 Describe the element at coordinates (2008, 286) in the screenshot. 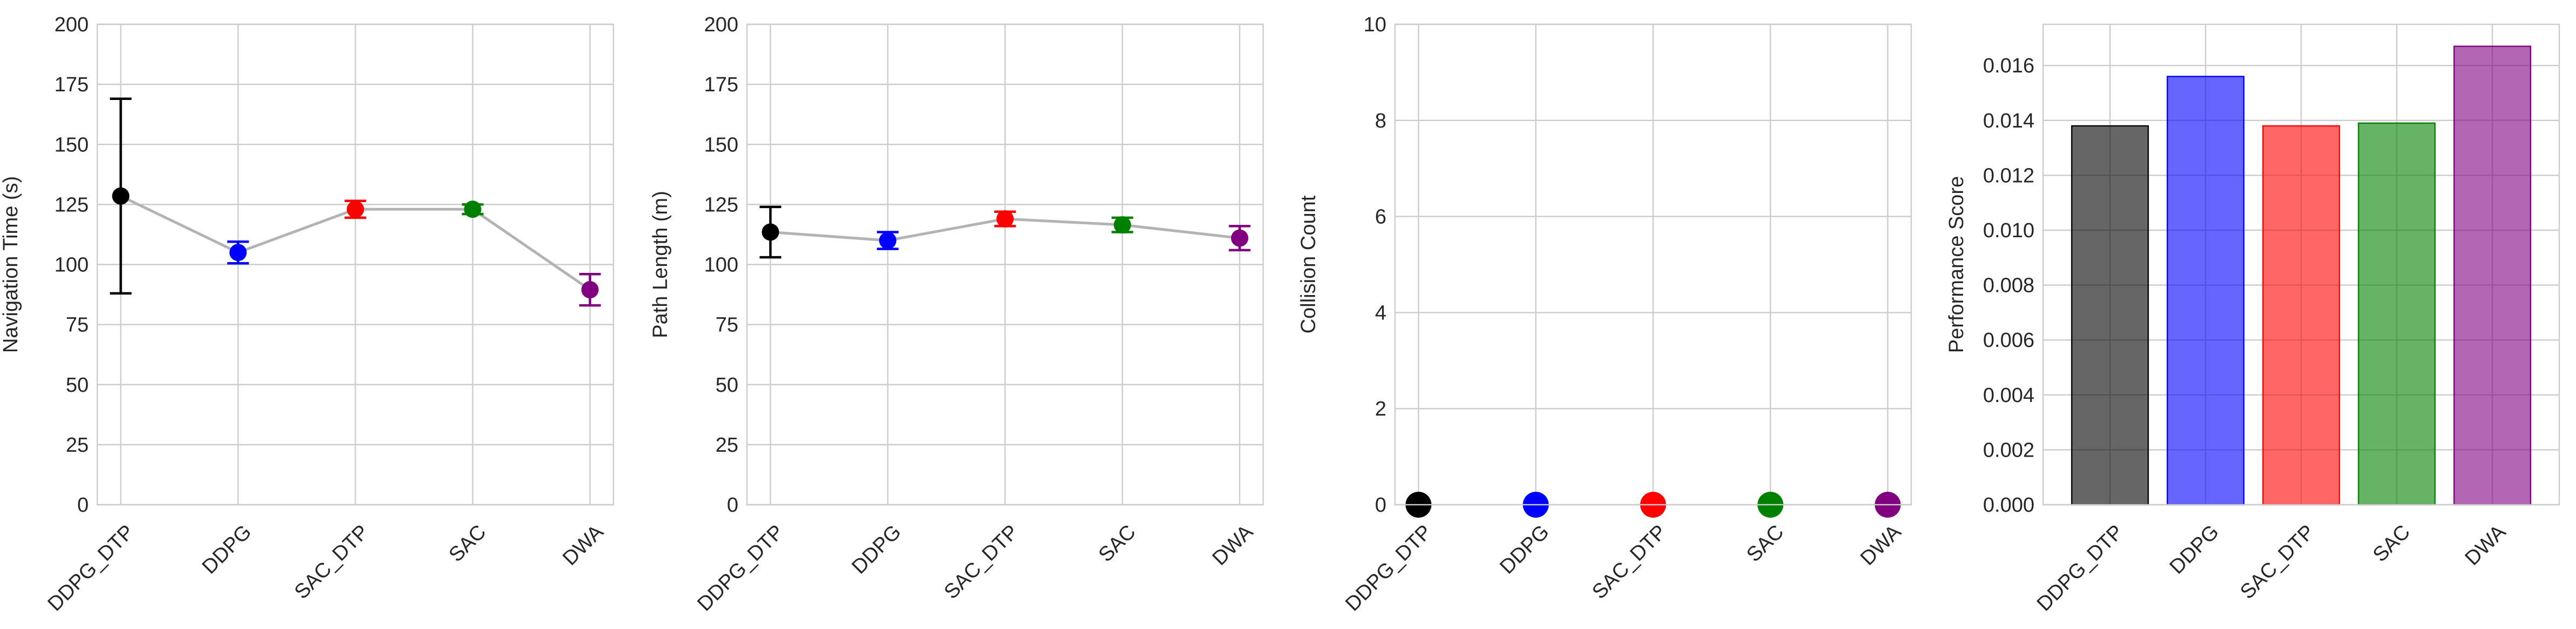

I see `y-tick-label: 0.008` at that location.